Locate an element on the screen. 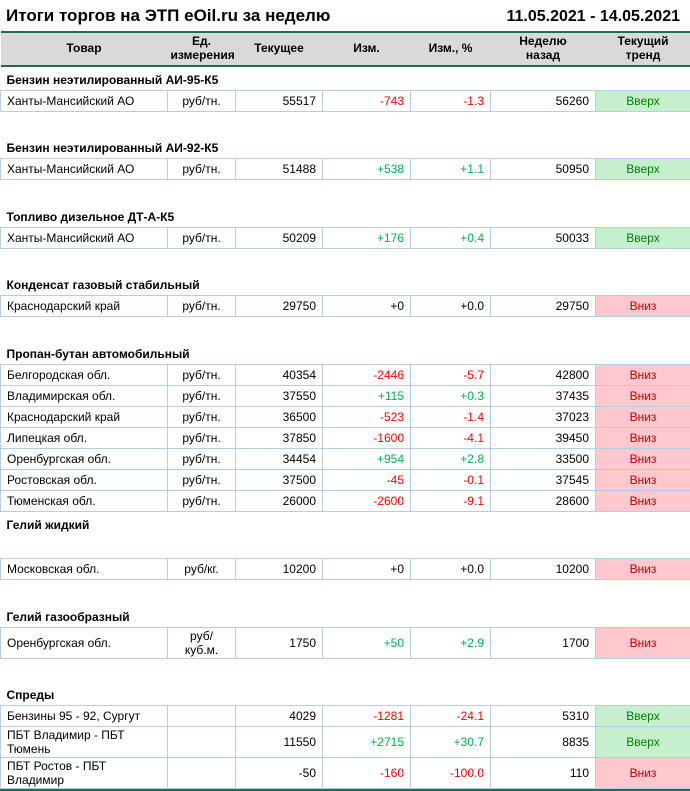 The height and width of the screenshot is (791, 690). change-cell: +2715 is located at coordinates (367, 742).